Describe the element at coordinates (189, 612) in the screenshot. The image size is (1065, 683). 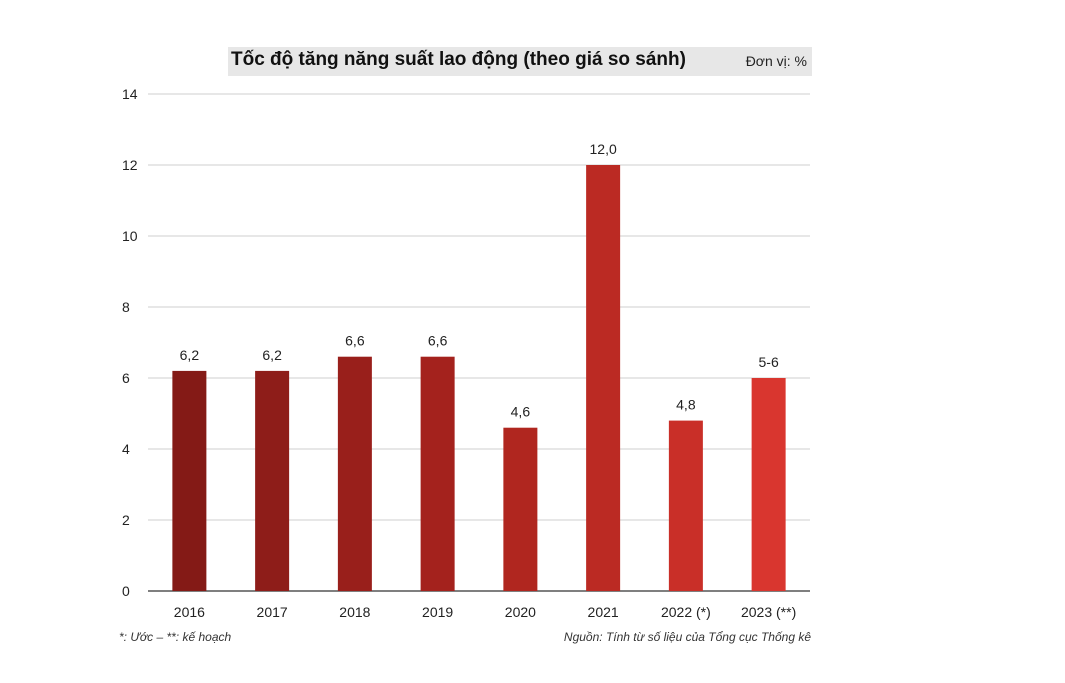
I see `x-tick-label: 2016` at that location.